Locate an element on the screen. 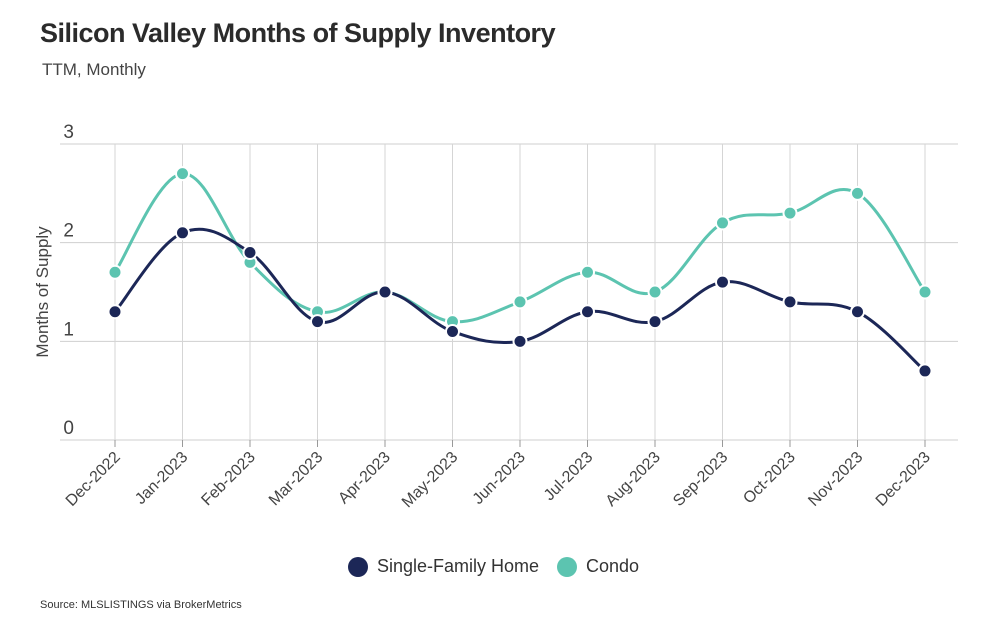  y-tick-label: 1 is located at coordinates (68, 329).